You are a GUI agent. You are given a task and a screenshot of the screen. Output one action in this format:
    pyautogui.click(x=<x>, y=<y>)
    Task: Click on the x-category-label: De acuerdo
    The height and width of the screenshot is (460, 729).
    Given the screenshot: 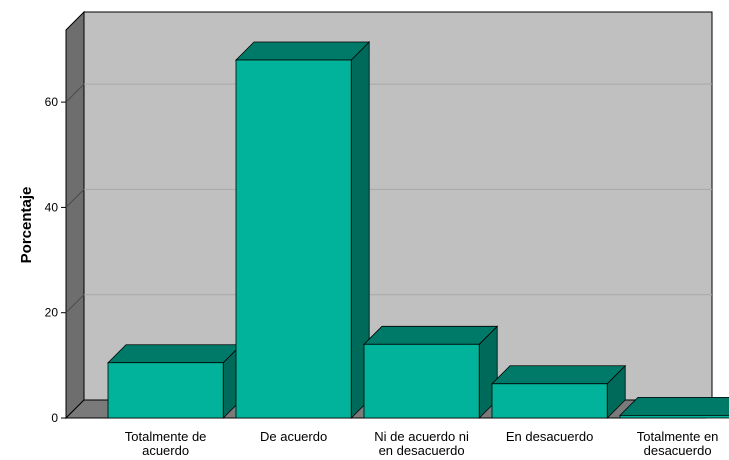 What is the action you would take?
    pyautogui.click(x=293, y=436)
    